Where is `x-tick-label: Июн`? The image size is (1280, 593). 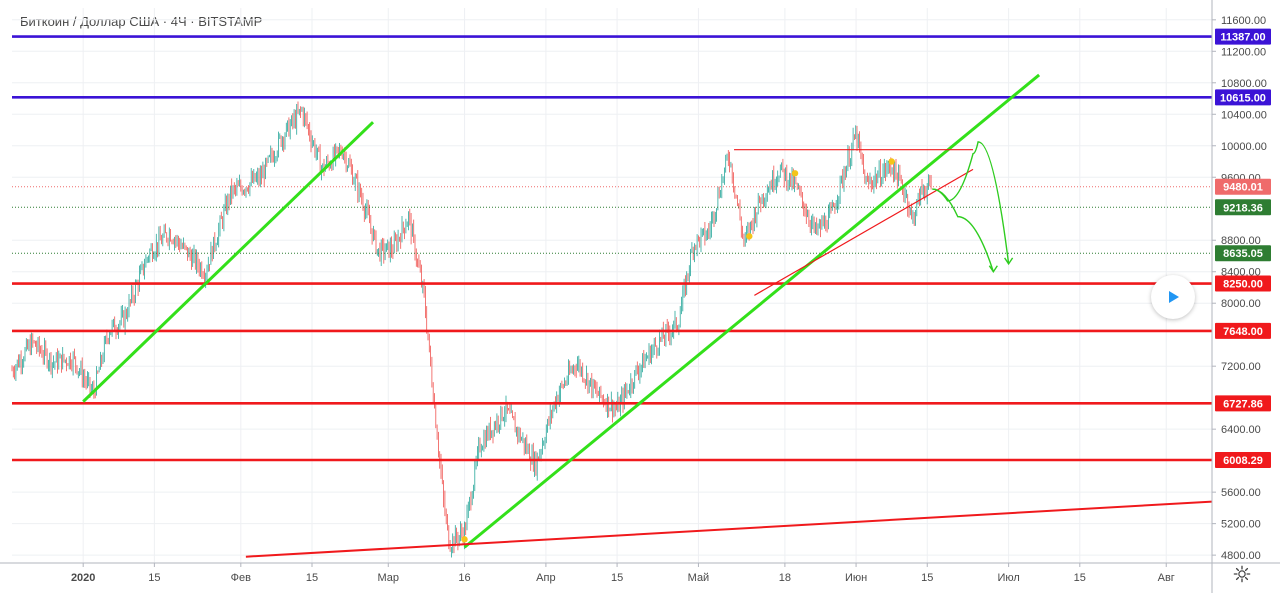
x-tick-label: Июн is located at coordinates (856, 578).